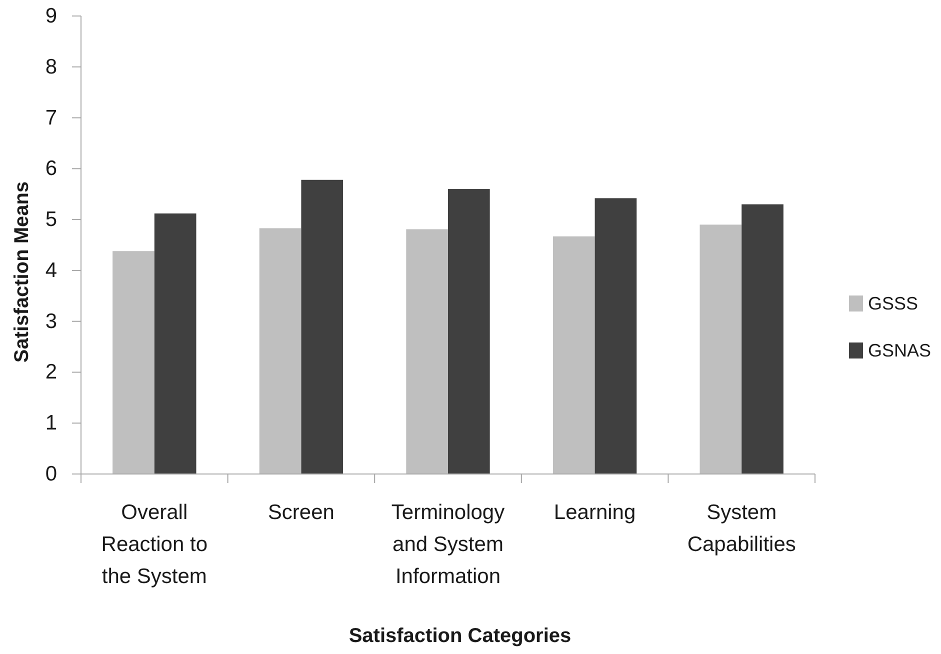  Describe the element at coordinates (22, 272) in the screenshot. I see `y-axis-title: Satisfaction Means` at that location.